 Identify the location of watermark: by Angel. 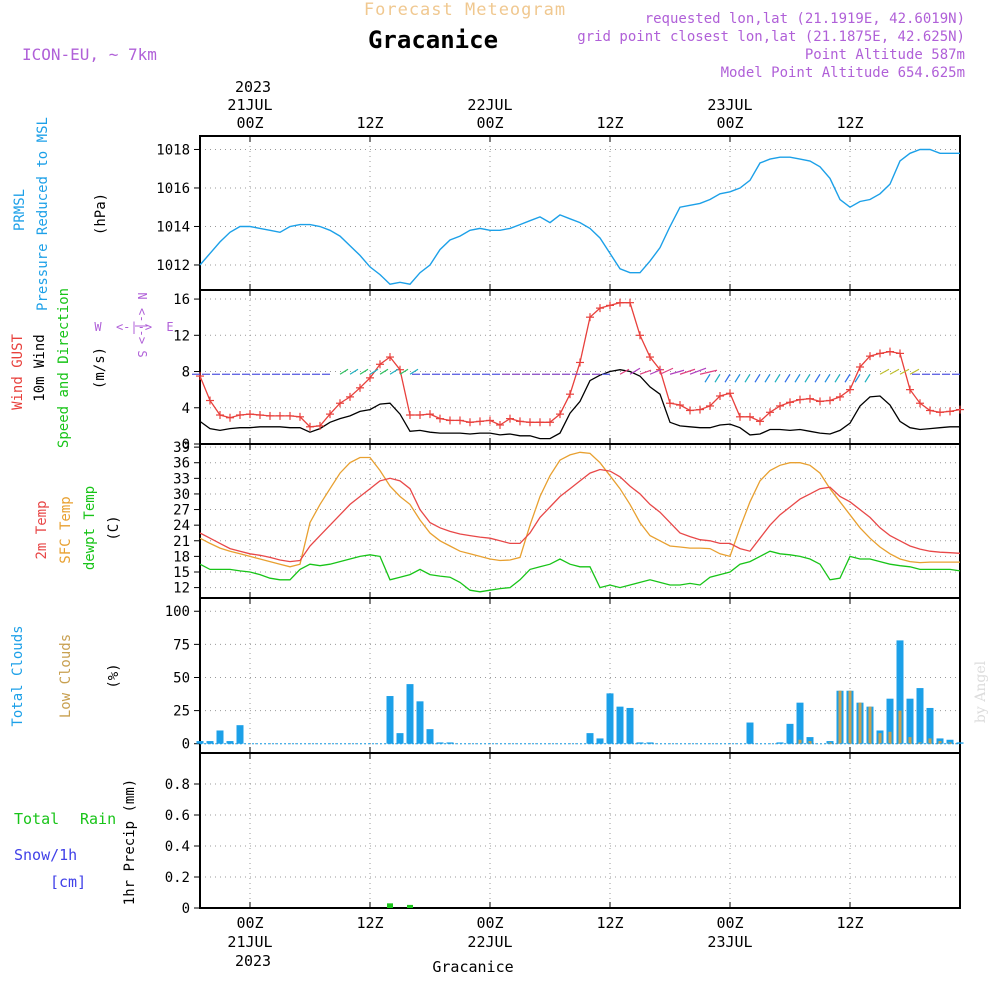
(981, 691).